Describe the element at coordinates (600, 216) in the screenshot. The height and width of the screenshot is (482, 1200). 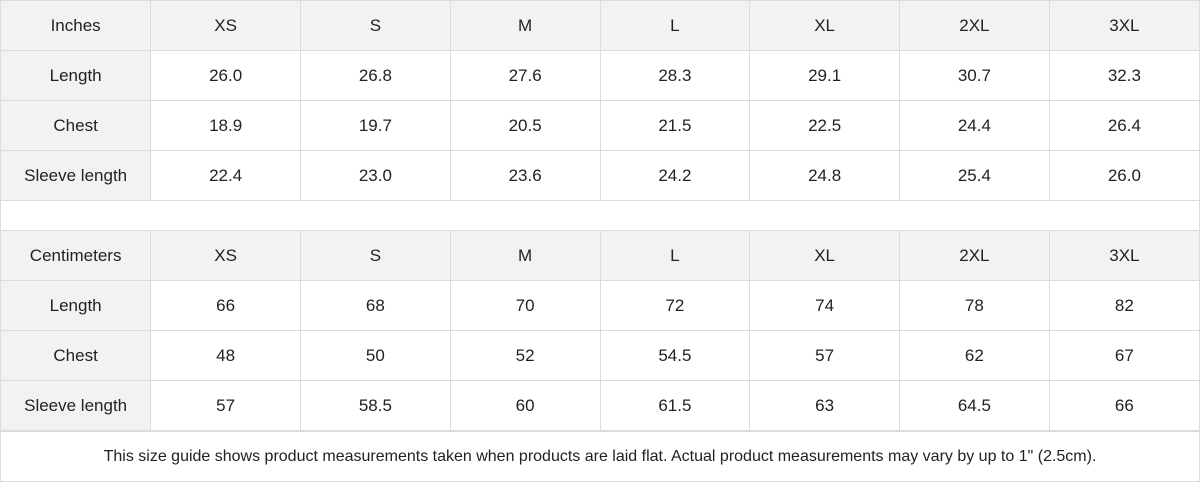
I see `table-spacer` at that location.